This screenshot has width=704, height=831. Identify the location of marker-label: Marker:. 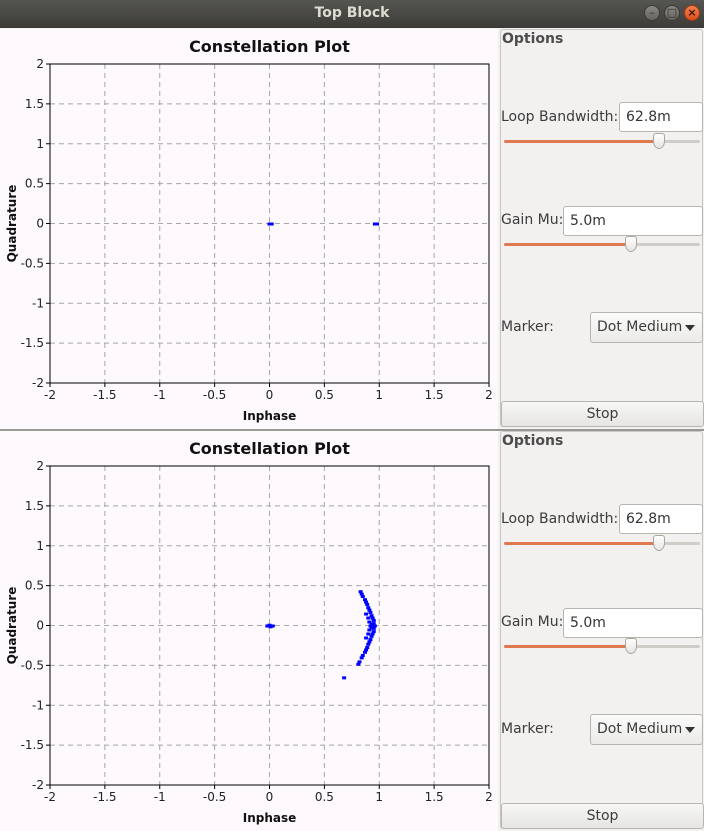
(527, 327).